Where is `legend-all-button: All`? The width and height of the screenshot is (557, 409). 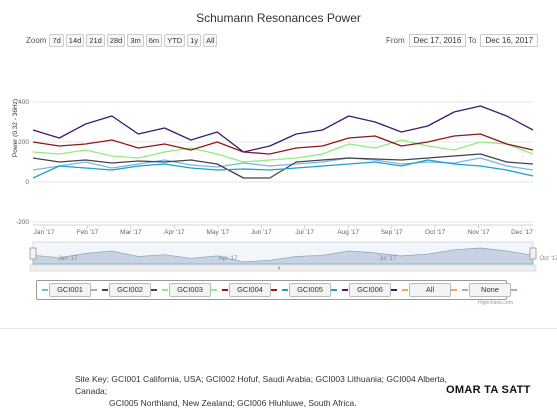 legend-all-button: All is located at coordinates (430, 290).